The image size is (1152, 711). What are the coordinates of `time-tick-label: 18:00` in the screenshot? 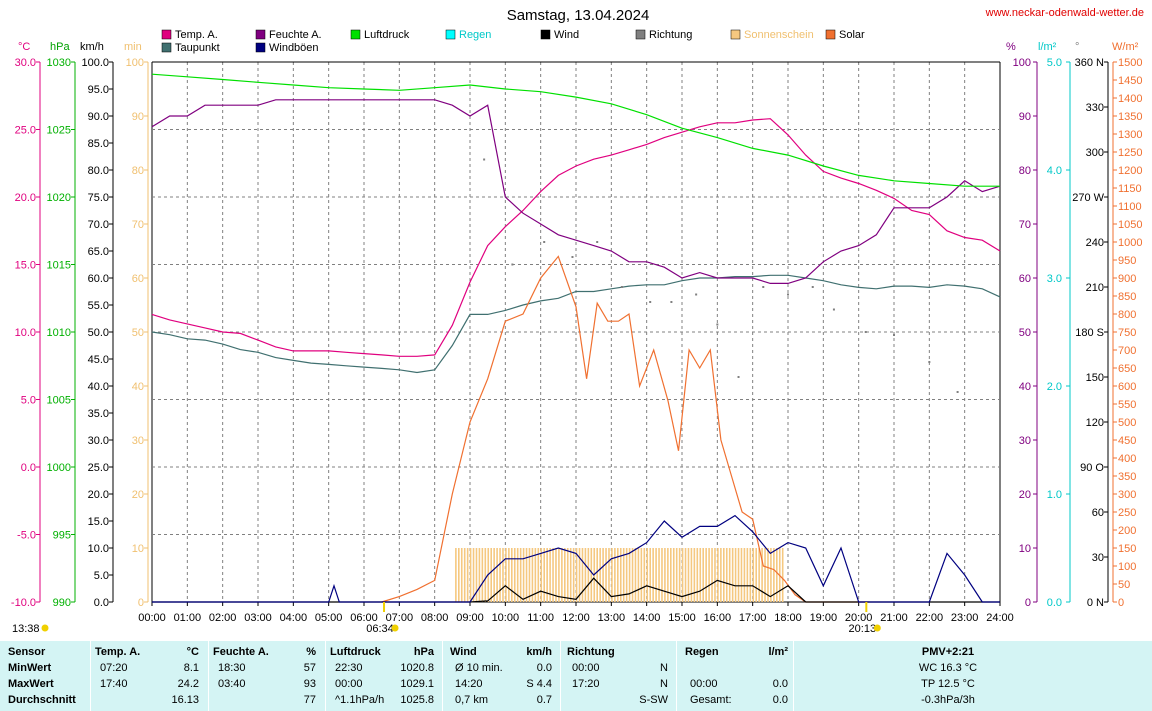 It's located at (788, 618).